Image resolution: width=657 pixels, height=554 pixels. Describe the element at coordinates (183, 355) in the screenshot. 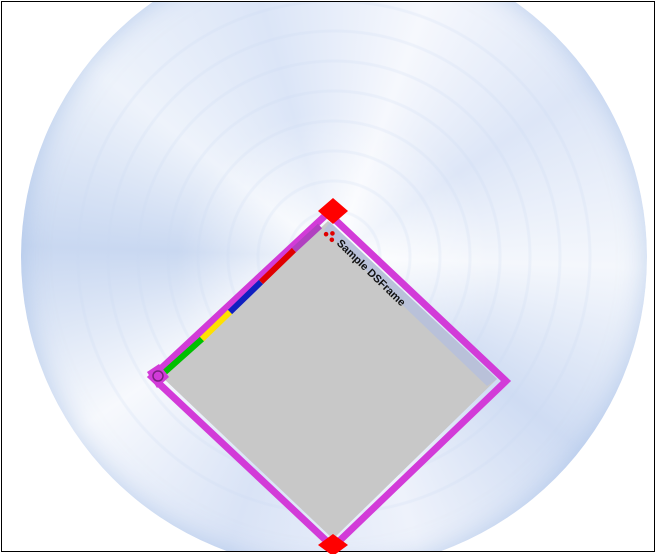

I see `strip-green` at that location.